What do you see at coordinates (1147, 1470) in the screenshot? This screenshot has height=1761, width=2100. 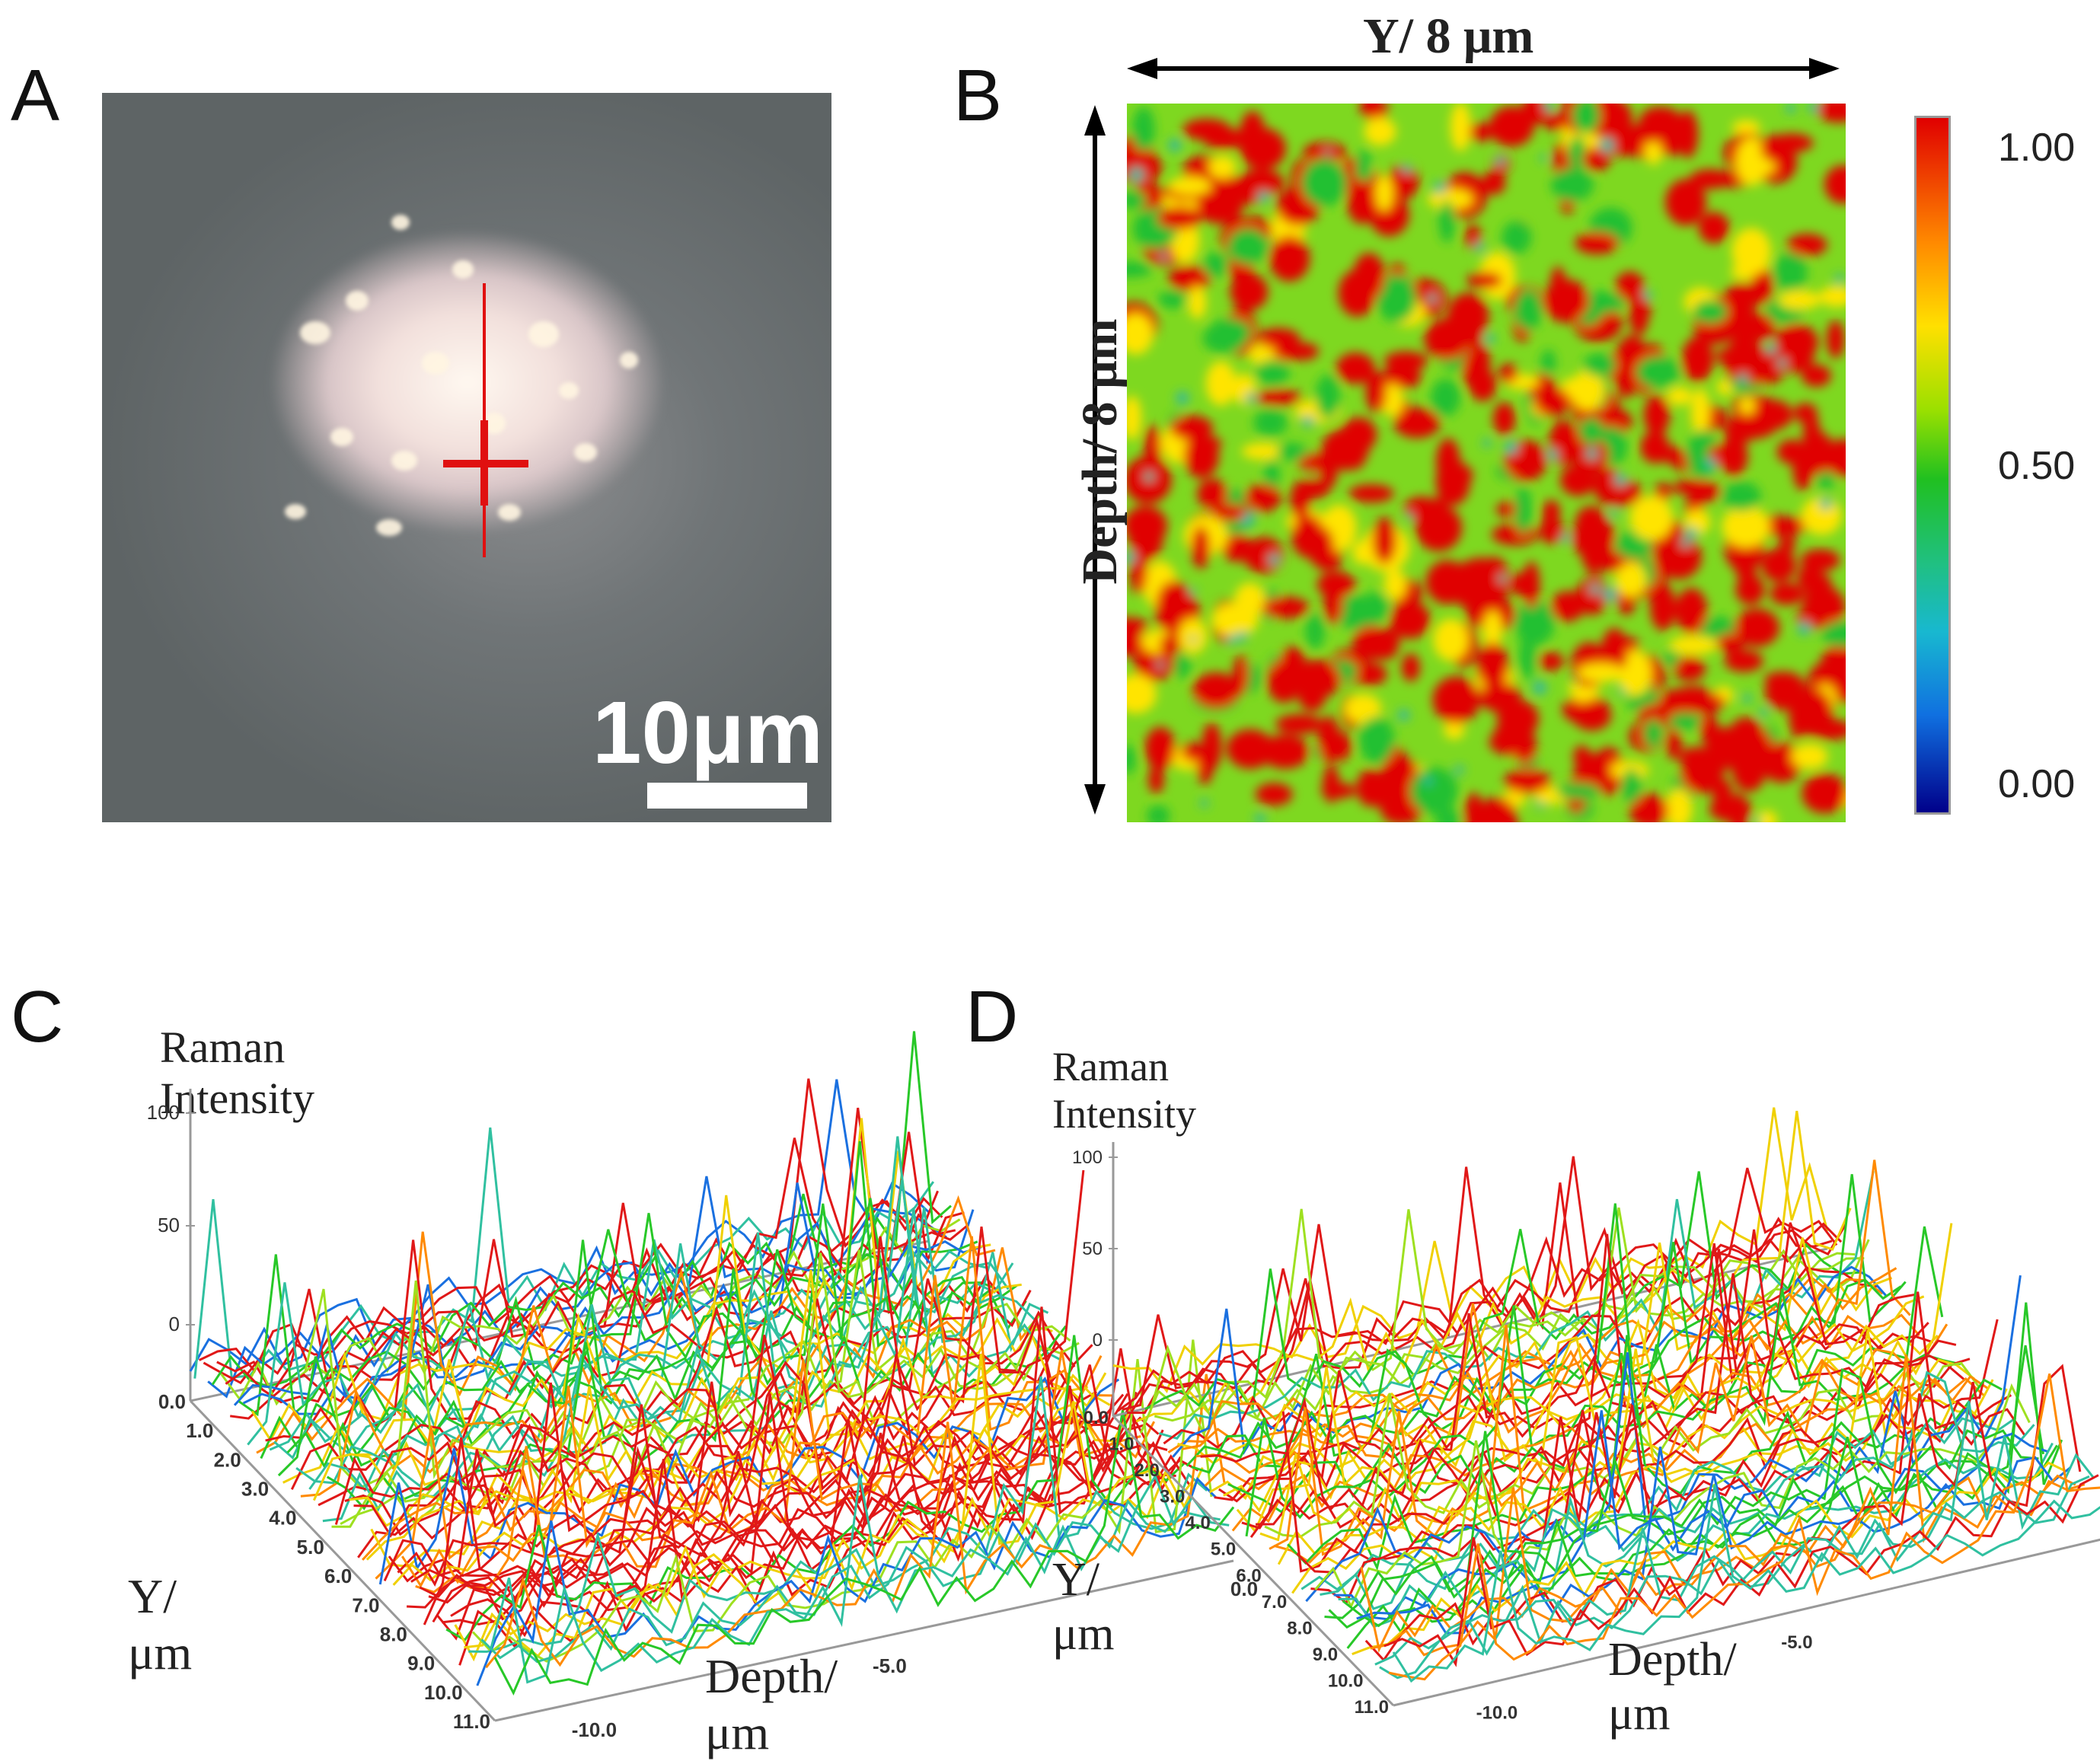 I see `y-tick-label: 2.0` at bounding box center [1147, 1470].